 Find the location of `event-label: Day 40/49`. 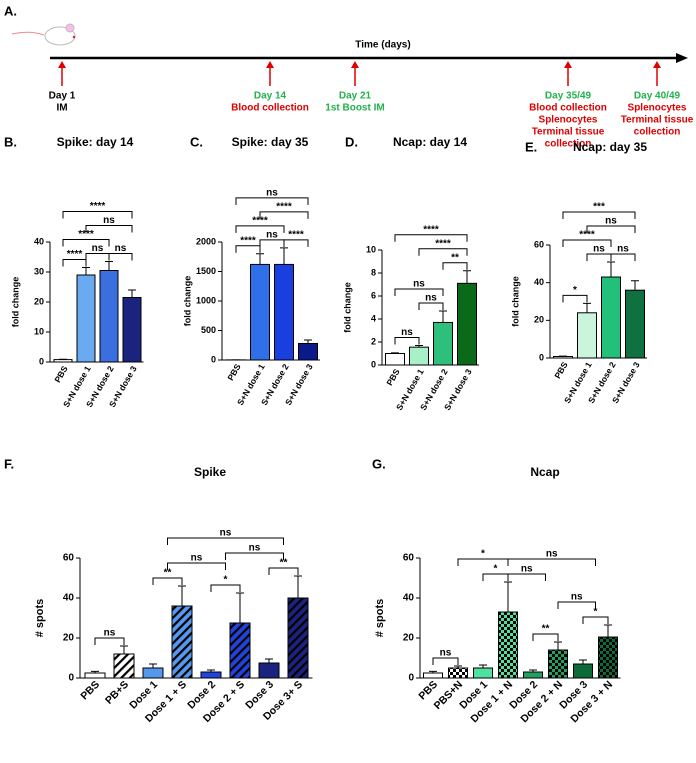

event-label: Day 40/49 is located at coordinates (657, 96).